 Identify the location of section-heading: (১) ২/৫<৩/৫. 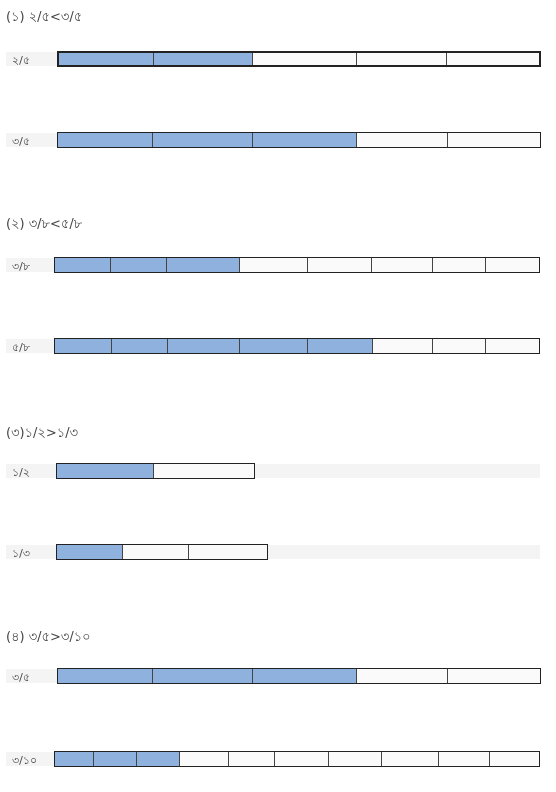
(44, 17).